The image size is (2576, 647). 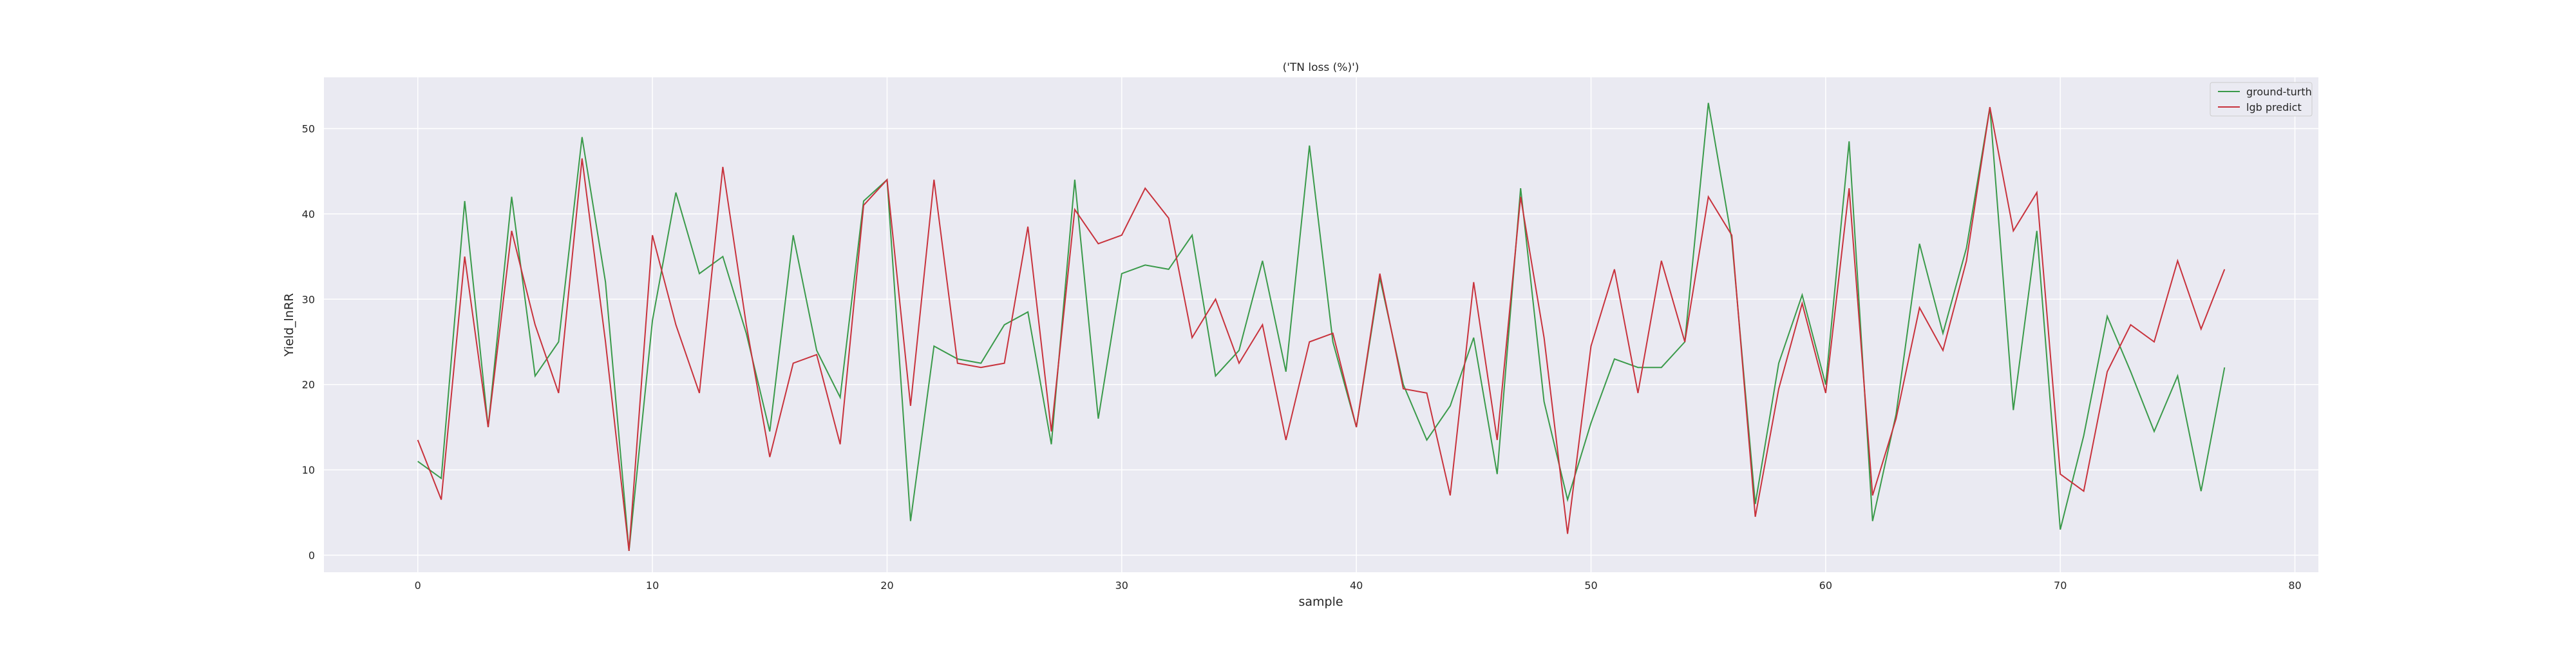 What do you see at coordinates (2262, 99) in the screenshot?
I see `legend: ground-turth lgb predict` at bounding box center [2262, 99].